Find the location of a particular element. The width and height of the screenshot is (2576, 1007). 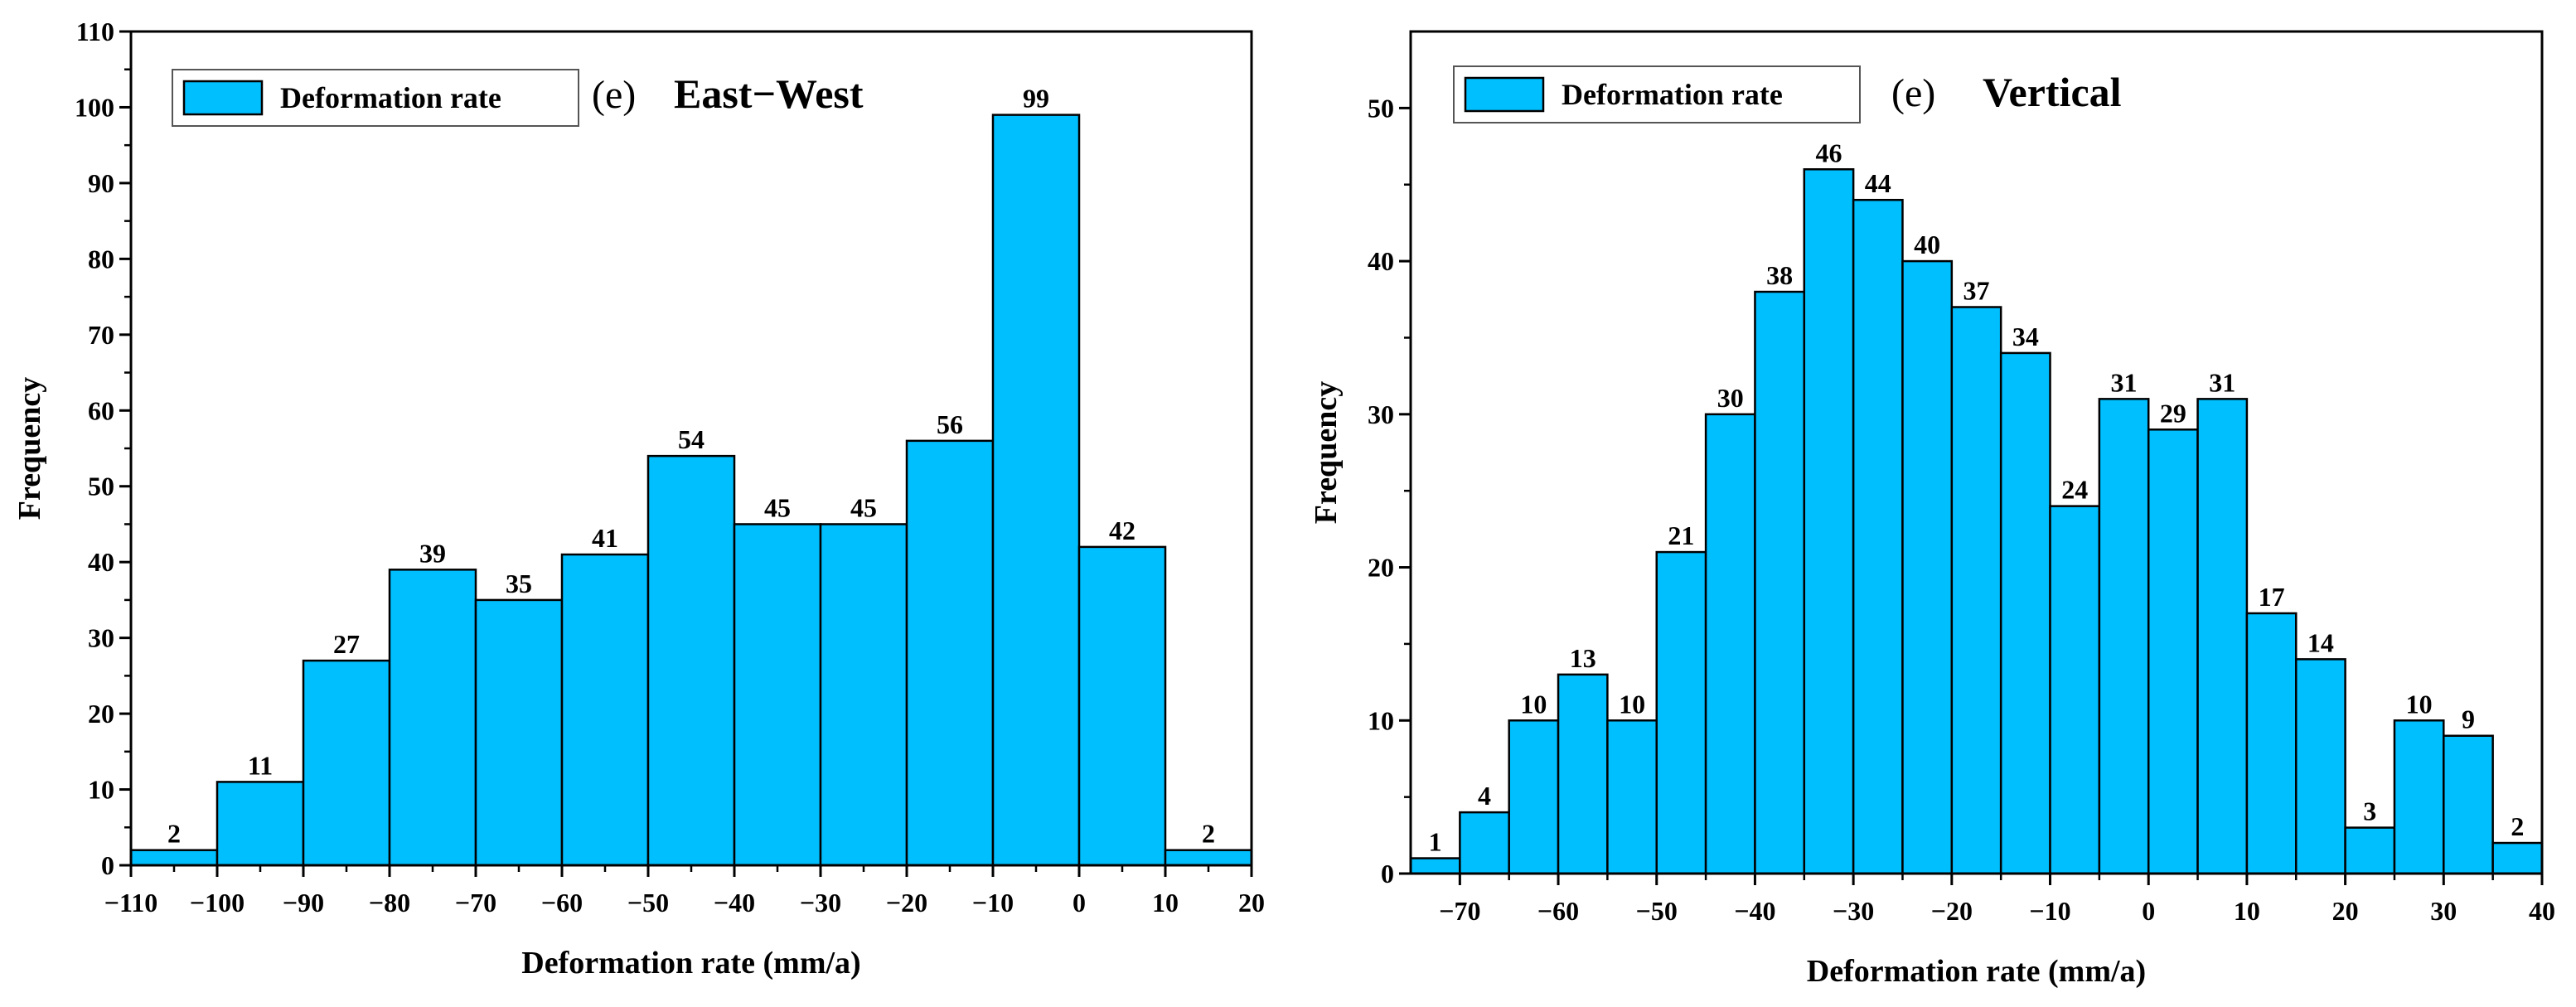

chart-title: East−West is located at coordinates (769, 93).